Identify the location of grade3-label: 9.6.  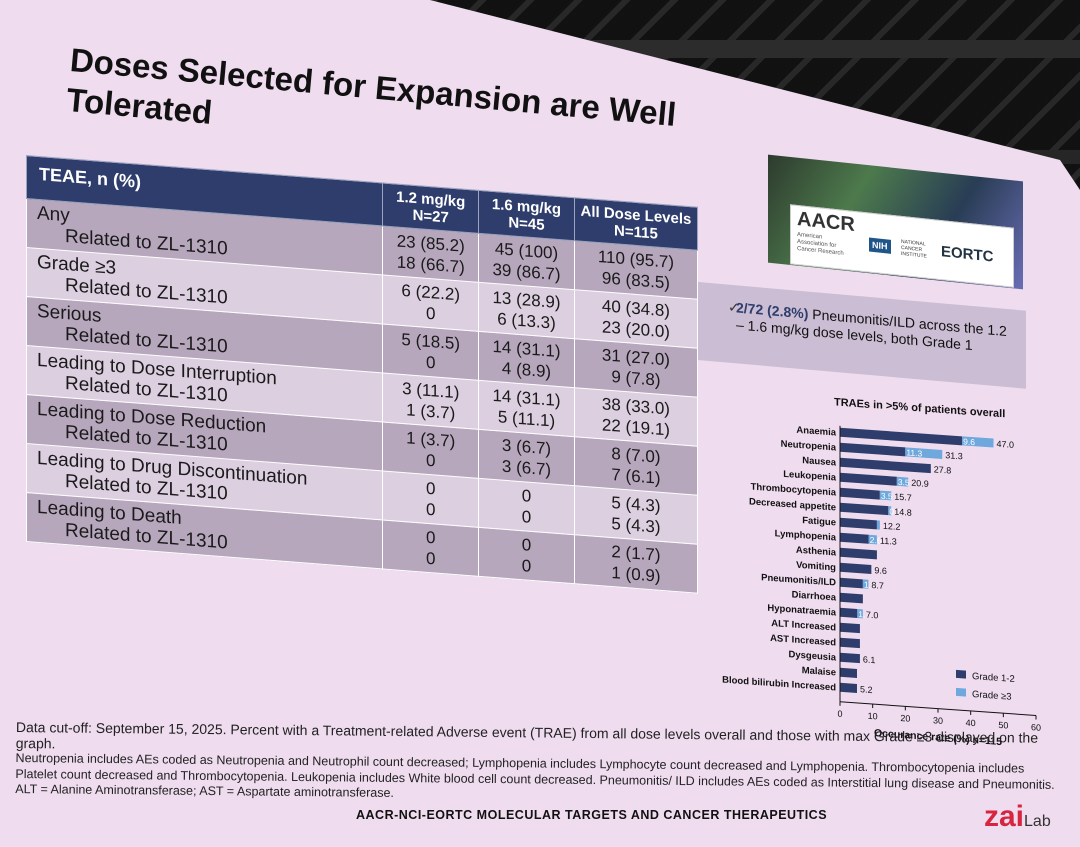
(969, 441).